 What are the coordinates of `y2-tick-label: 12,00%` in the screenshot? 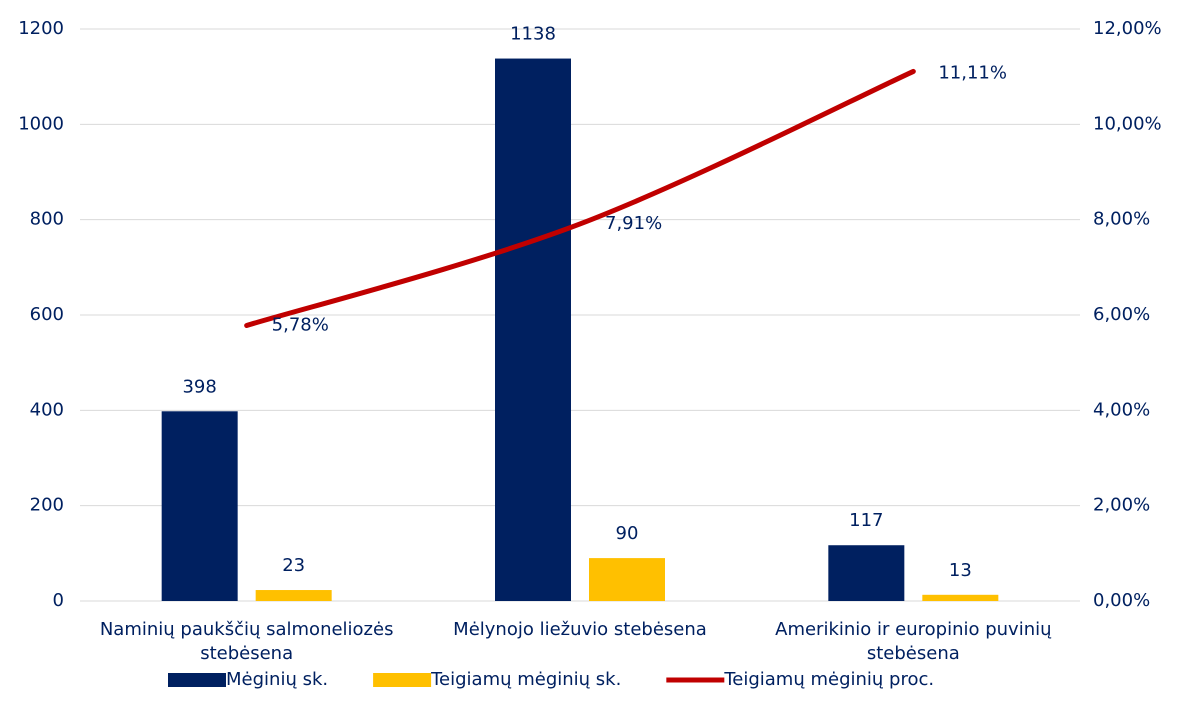 It's located at (1127, 28).